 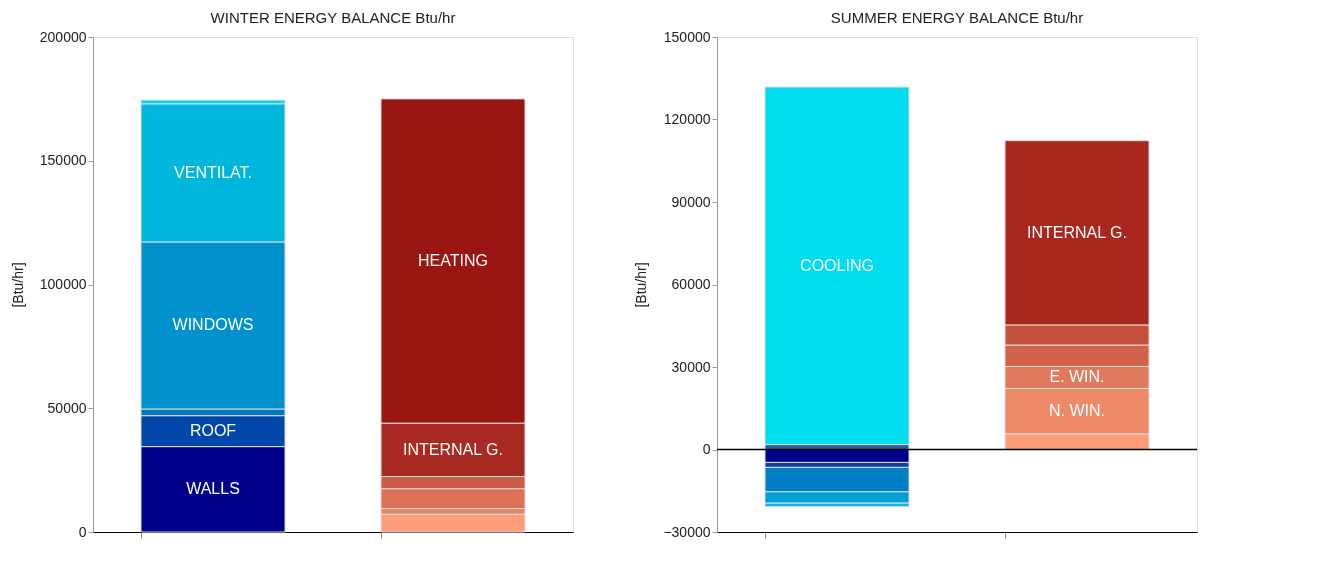 I want to click on y-tick-label: −30000, so click(x=687, y=531).